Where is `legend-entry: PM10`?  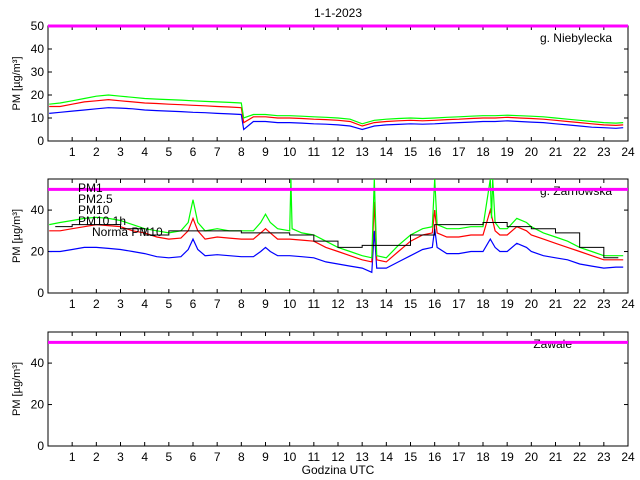 legend-entry: PM10 is located at coordinates (94, 210).